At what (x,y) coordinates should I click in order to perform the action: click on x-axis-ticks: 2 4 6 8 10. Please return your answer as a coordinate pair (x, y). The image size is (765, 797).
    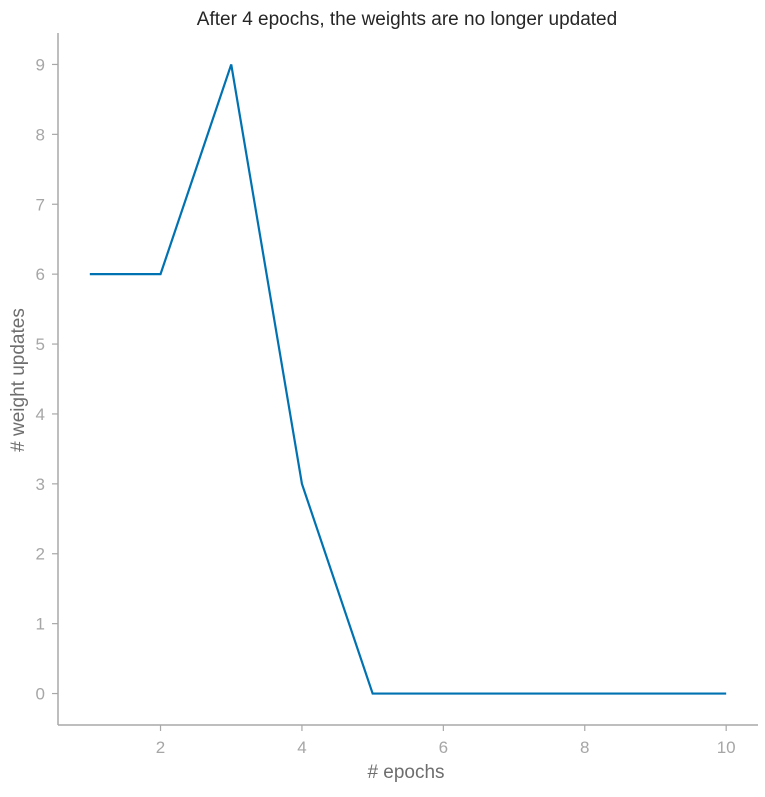
    Looking at the image, I should click on (446, 741).